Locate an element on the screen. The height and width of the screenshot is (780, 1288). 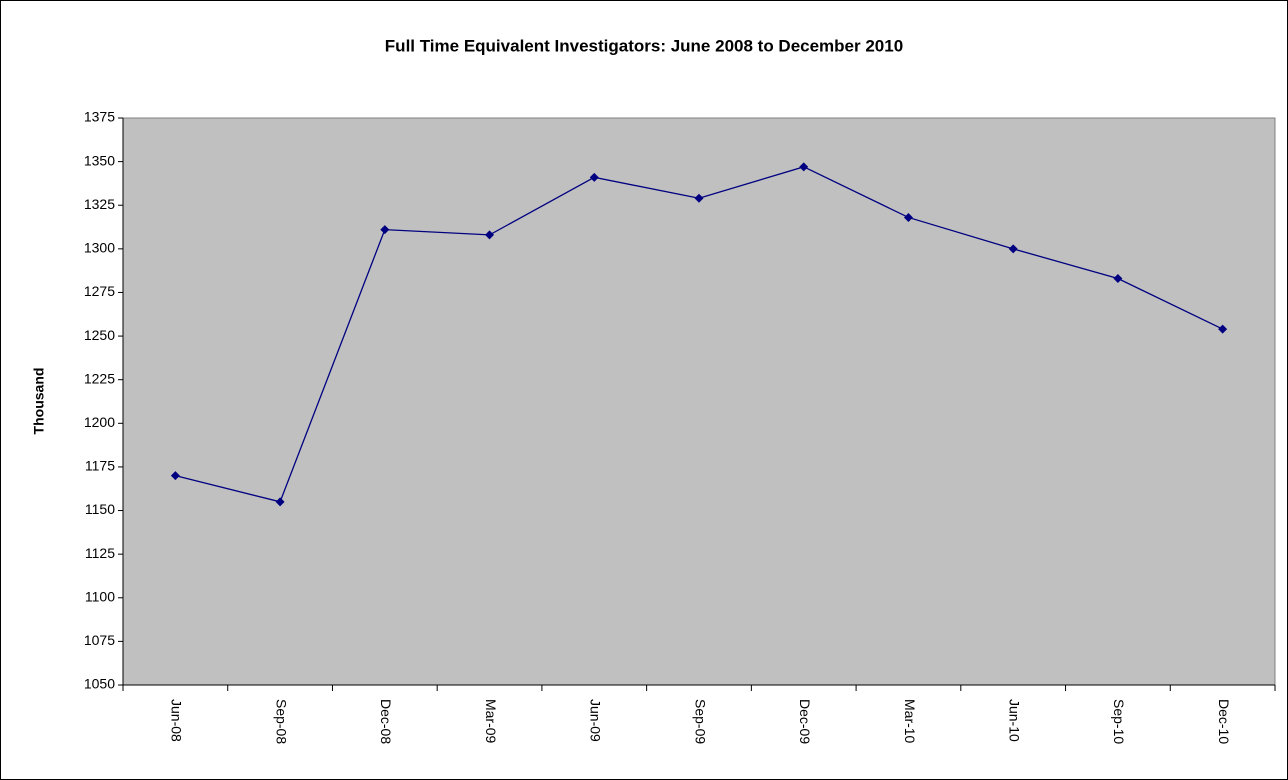
y-tick-label: 1125 is located at coordinates (100, 553).